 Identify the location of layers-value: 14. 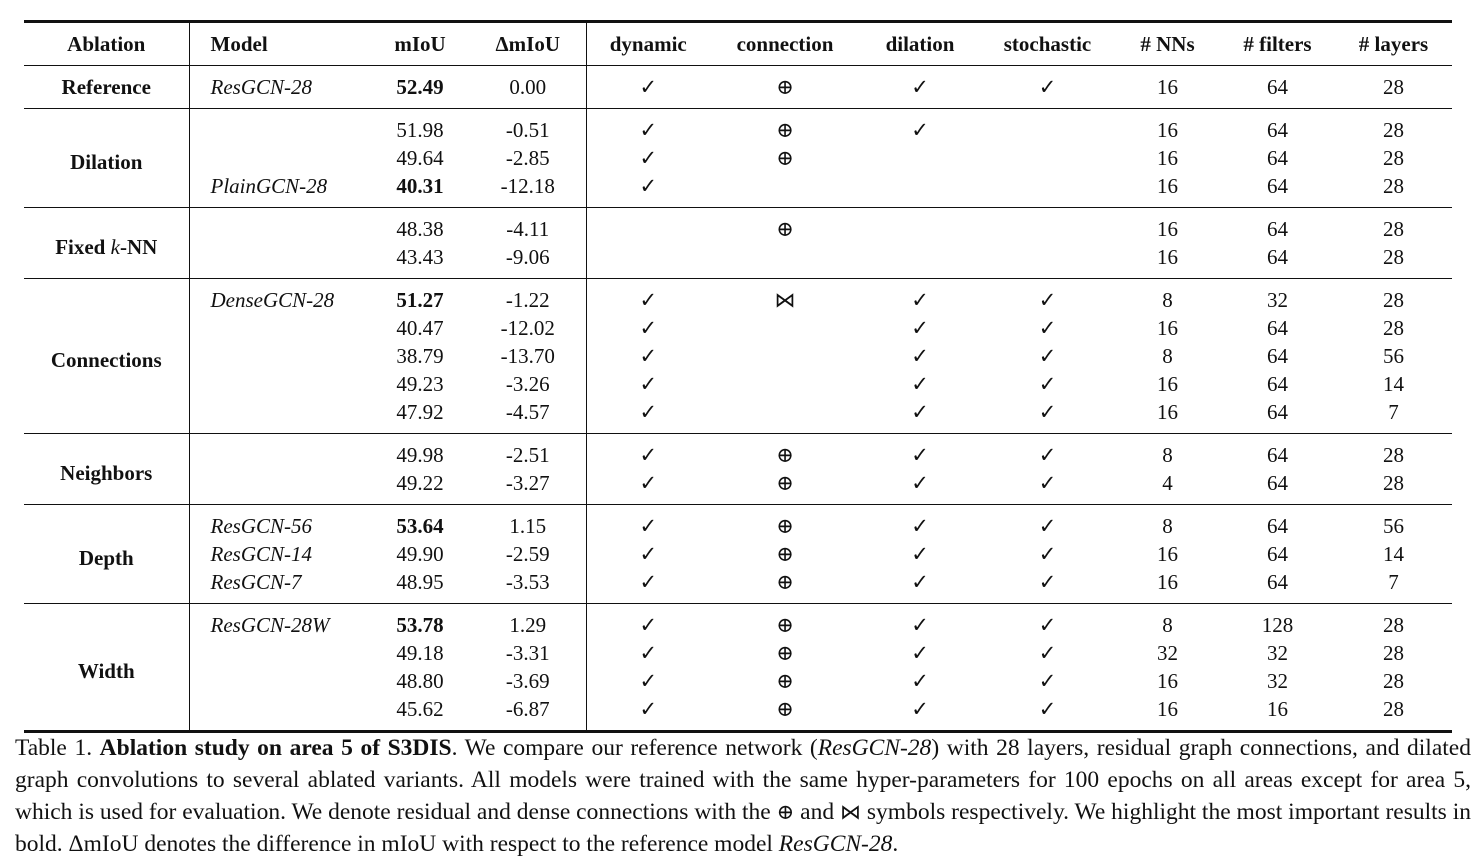
(1393, 554).